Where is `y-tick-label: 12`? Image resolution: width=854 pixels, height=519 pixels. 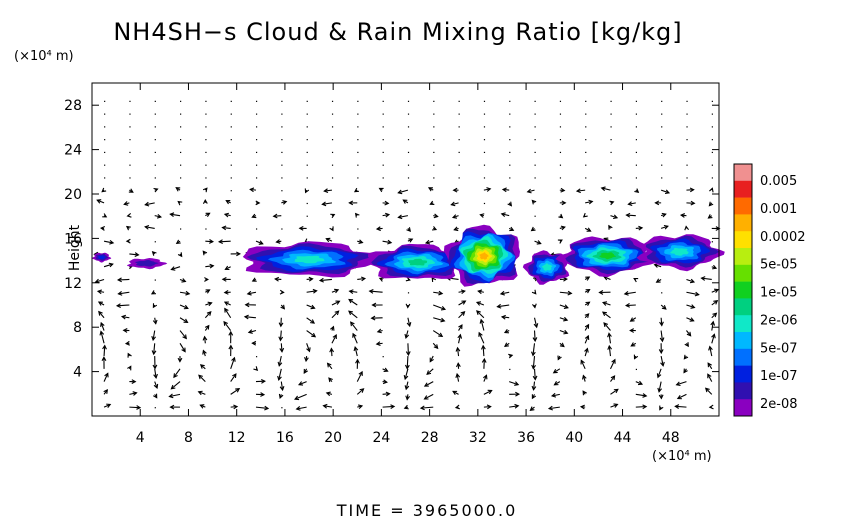
y-tick-label: 12 is located at coordinates (73, 284).